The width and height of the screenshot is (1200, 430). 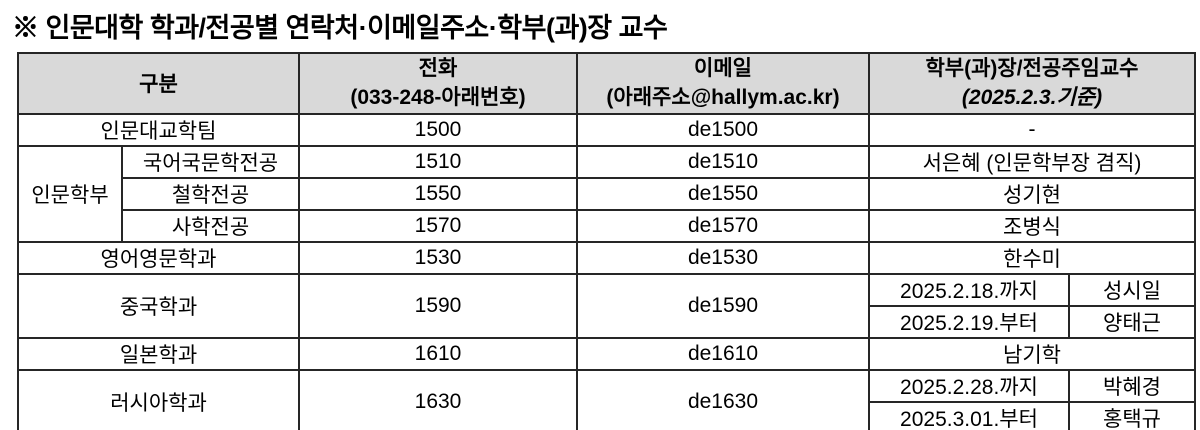 I want to click on header-head-date: (2025.2.3.기준), so click(x=1032, y=98).